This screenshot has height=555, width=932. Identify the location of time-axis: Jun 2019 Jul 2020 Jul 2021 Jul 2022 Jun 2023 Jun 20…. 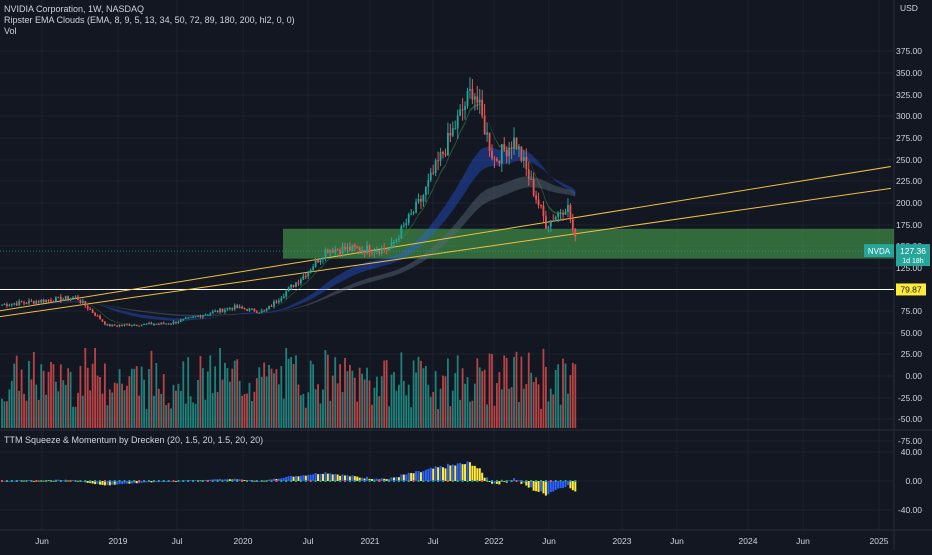
(462, 541).